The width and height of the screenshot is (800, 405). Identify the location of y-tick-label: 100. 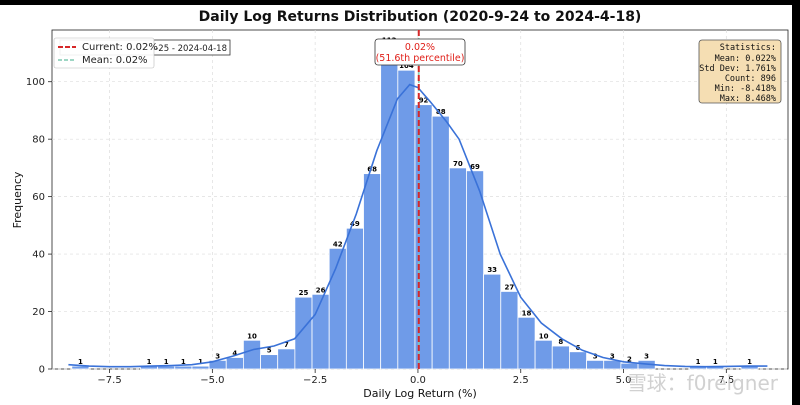
(35, 82).